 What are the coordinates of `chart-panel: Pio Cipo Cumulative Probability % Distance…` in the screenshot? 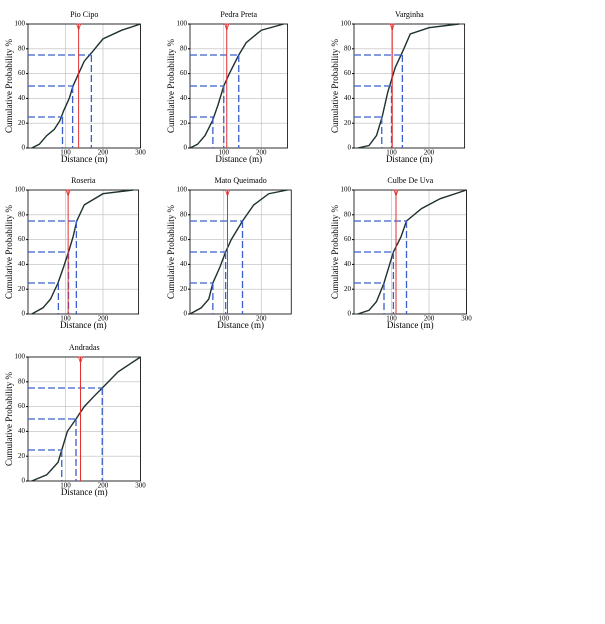 It's located at (75, 87).